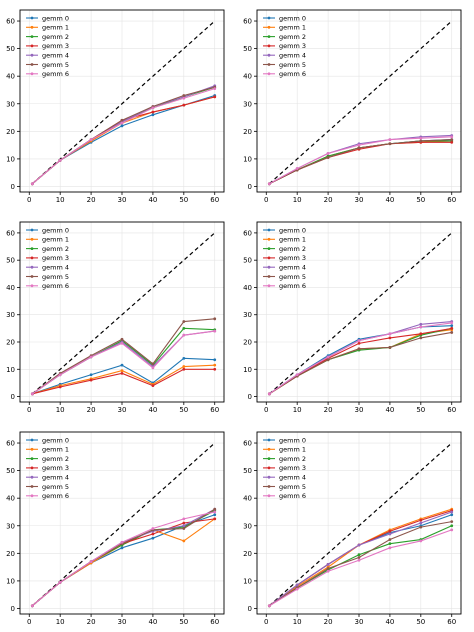 Image resolution: width=474 pixels, height=632 pixels. Describe the element at coordinates (29, 200) in the screenshot. I see `x-tick-label: 0` at that location.